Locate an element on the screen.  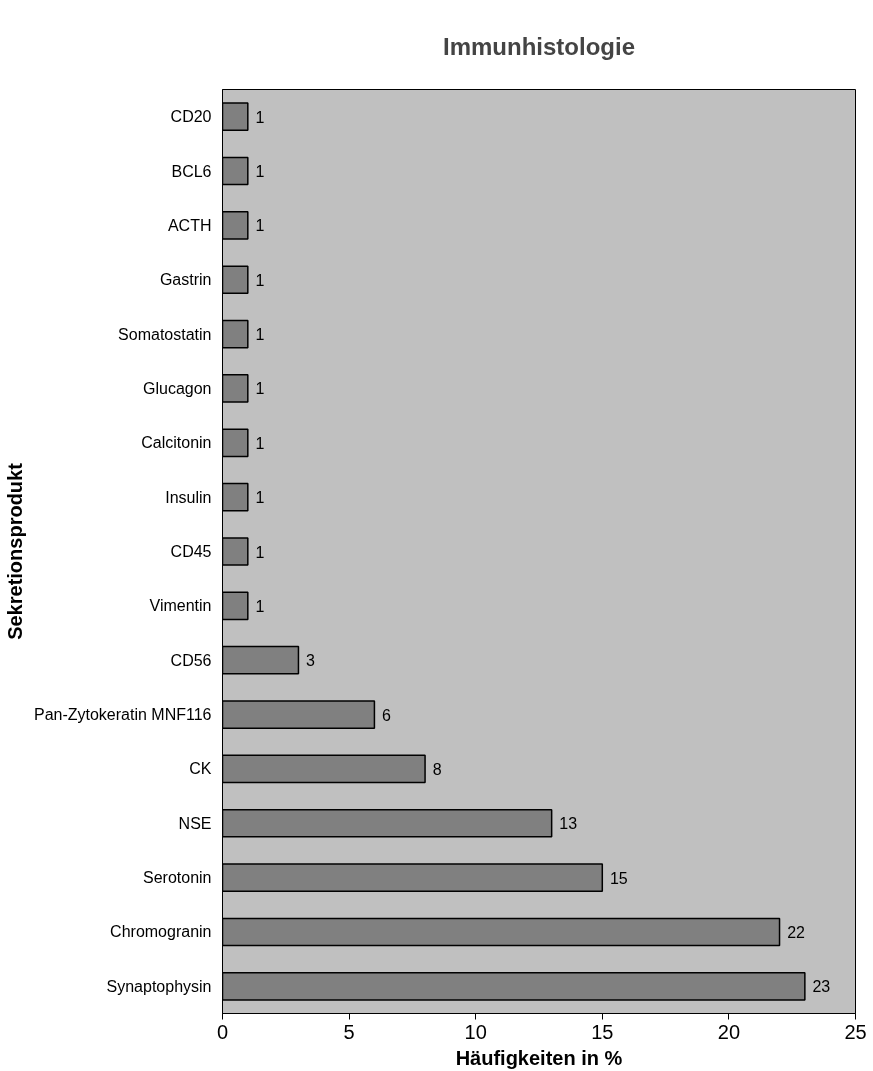
y-tick-label: Chromogranin is located at coordinates (161, 932).